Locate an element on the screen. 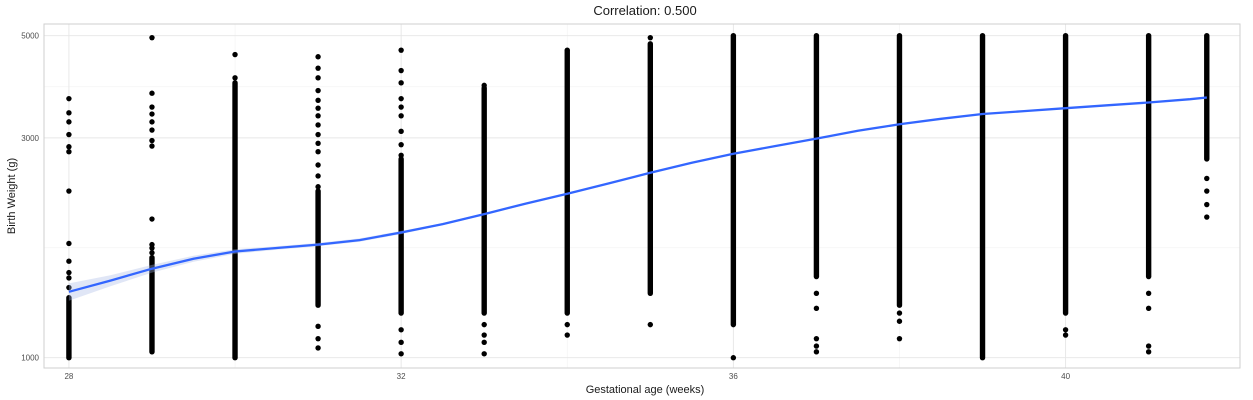 The height and width of the screenshot is (400, 1253). x-tick-label: 28 is located at coordinates (68, 376).